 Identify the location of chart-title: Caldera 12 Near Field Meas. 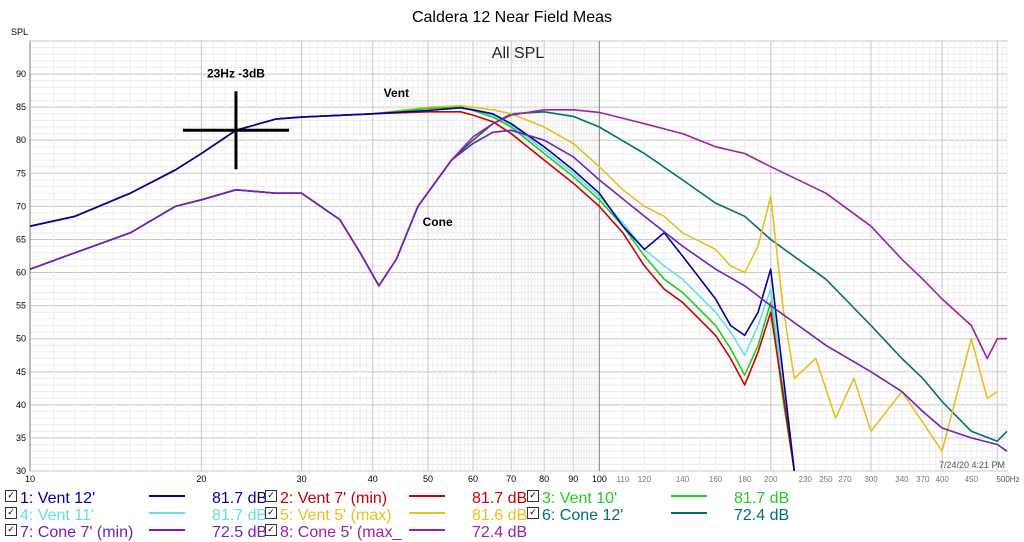
(512, 17).